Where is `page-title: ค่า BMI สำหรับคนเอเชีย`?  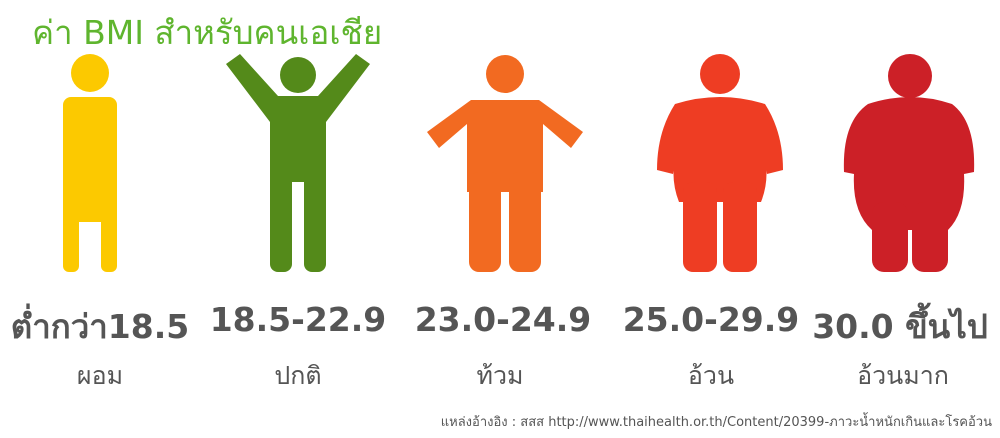 page-title: ค่า BMI สำหรับคนเอเชีย is located at coordinates (207, 32).